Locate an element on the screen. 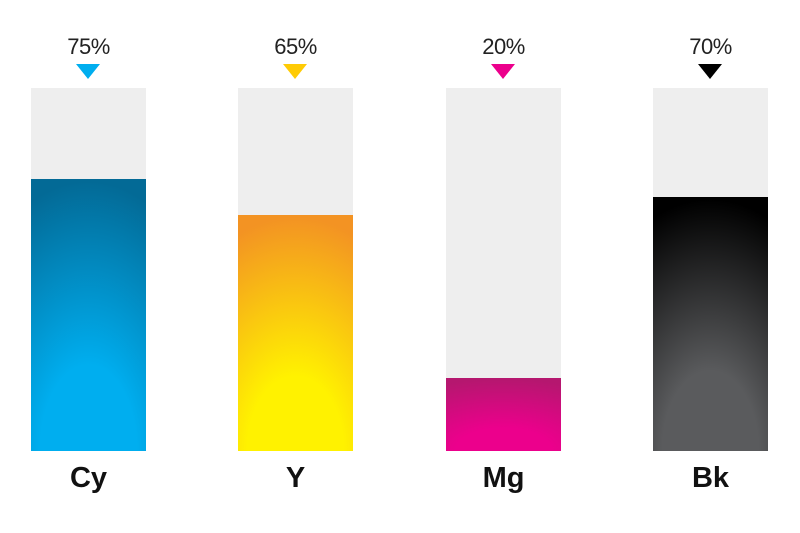  value-label: 70% is located at coordinates (710, 46).